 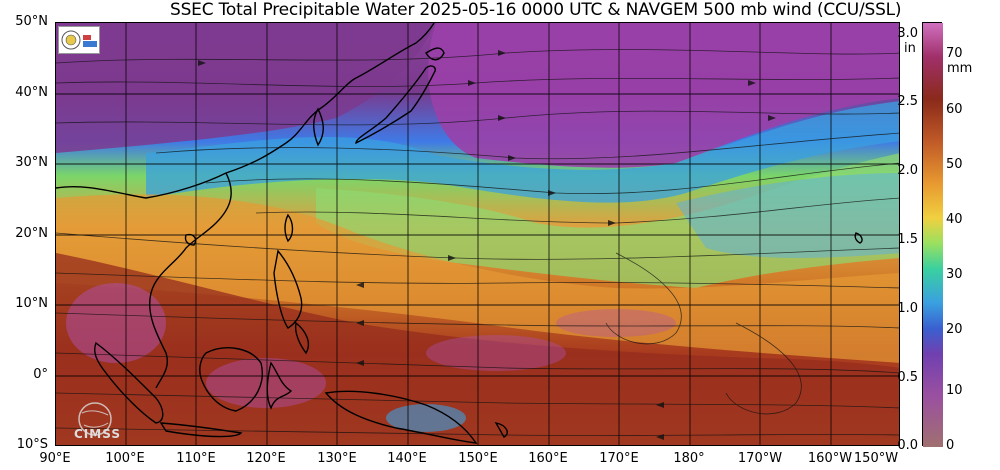 What do you see at coordinates (960, 68) in the screenshot?
I see `cb-mm-unit: mm` at bounding box center [960, 68].